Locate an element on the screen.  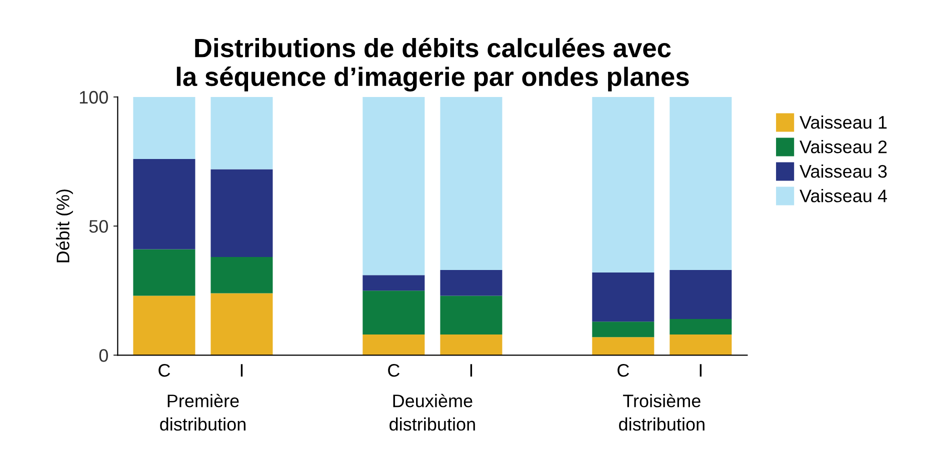
y-tick-label: 0 is located at coordinates (103, 355).